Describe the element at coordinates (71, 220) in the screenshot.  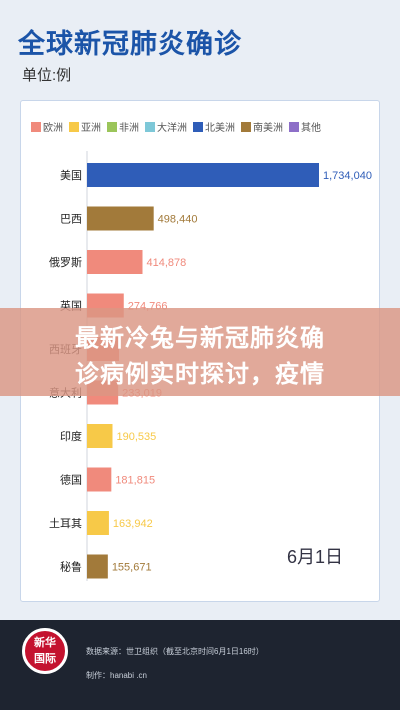
I see `category-label: 巴西` at that location.